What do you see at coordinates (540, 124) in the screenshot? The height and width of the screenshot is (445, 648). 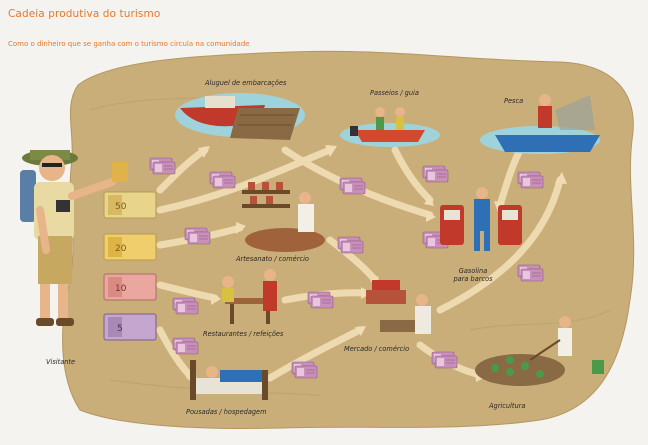 I see `fishing-illustration` at bounding box center [540, 124].